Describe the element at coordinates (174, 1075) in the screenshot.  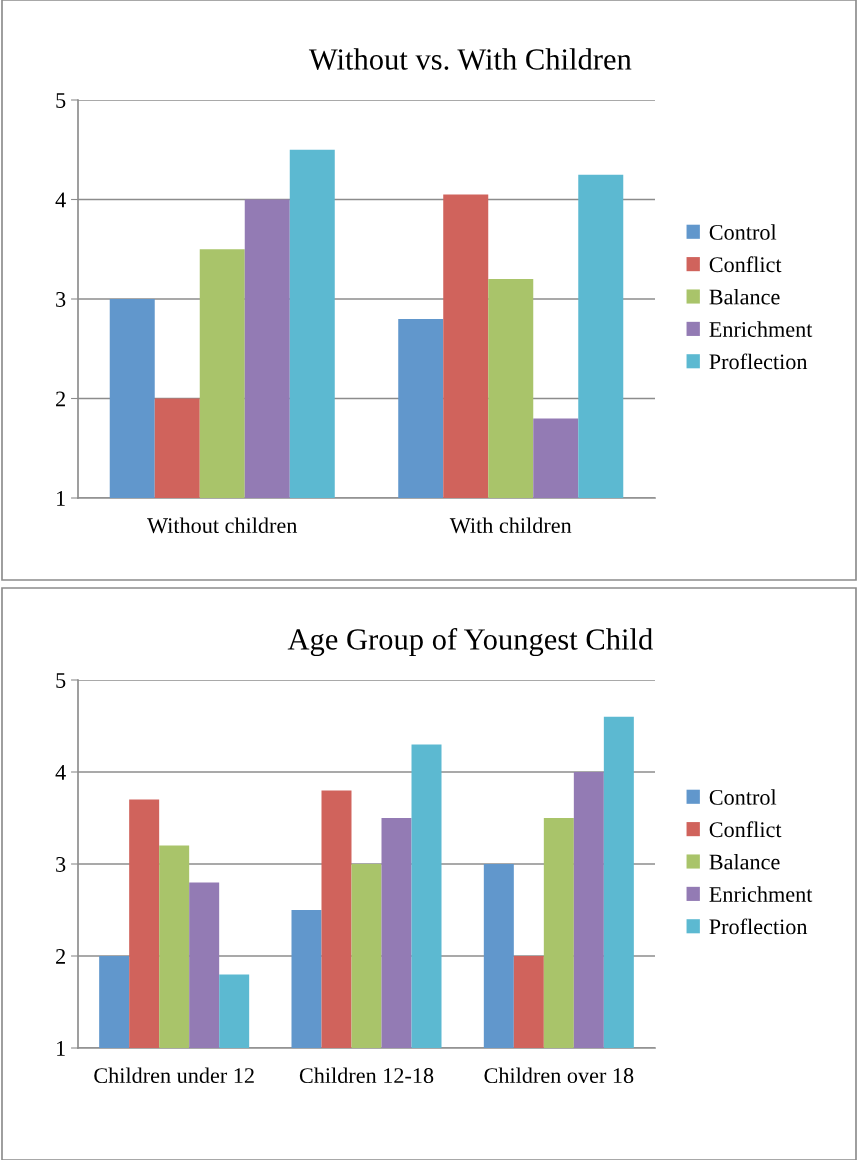
I see `x-tick-label: Children under 12` at that location.